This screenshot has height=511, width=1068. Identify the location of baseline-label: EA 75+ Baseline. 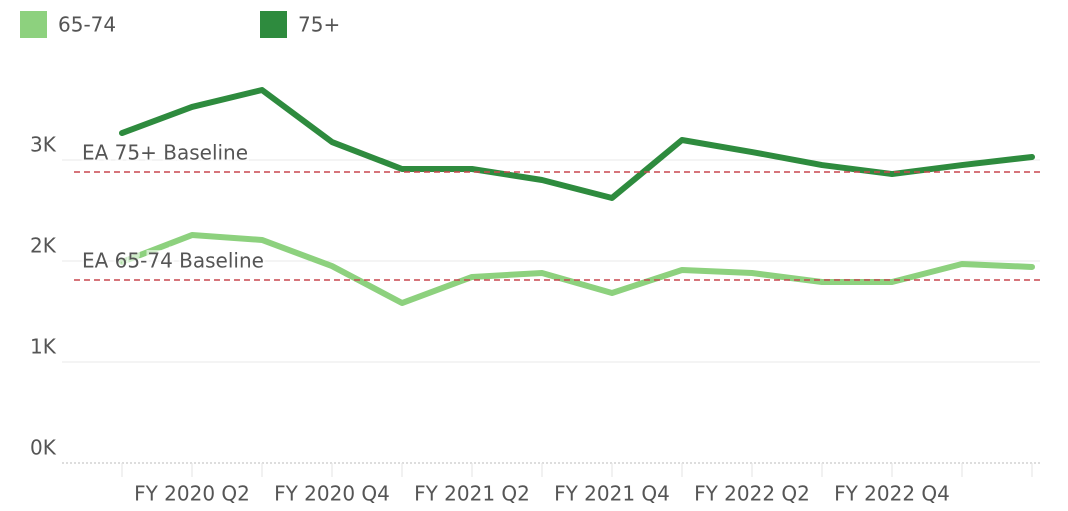
(165, 153).